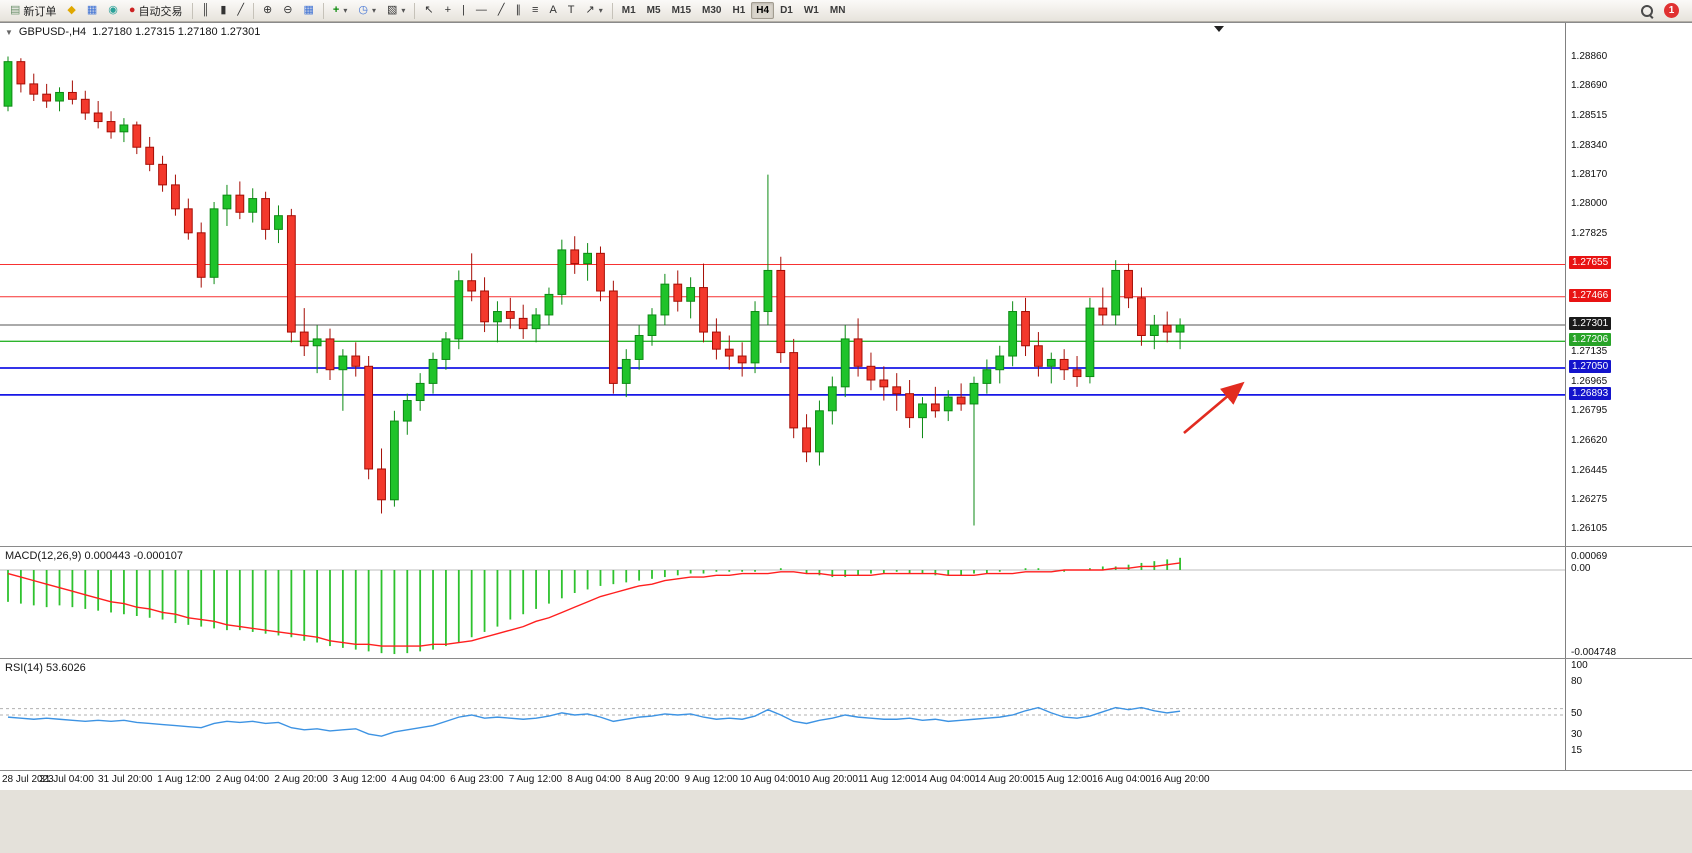  What do you see at coordinates (1590, 263) in the screenshot?
I see `price-level-badge: 1.27655` at bounding box center [1590, 263].